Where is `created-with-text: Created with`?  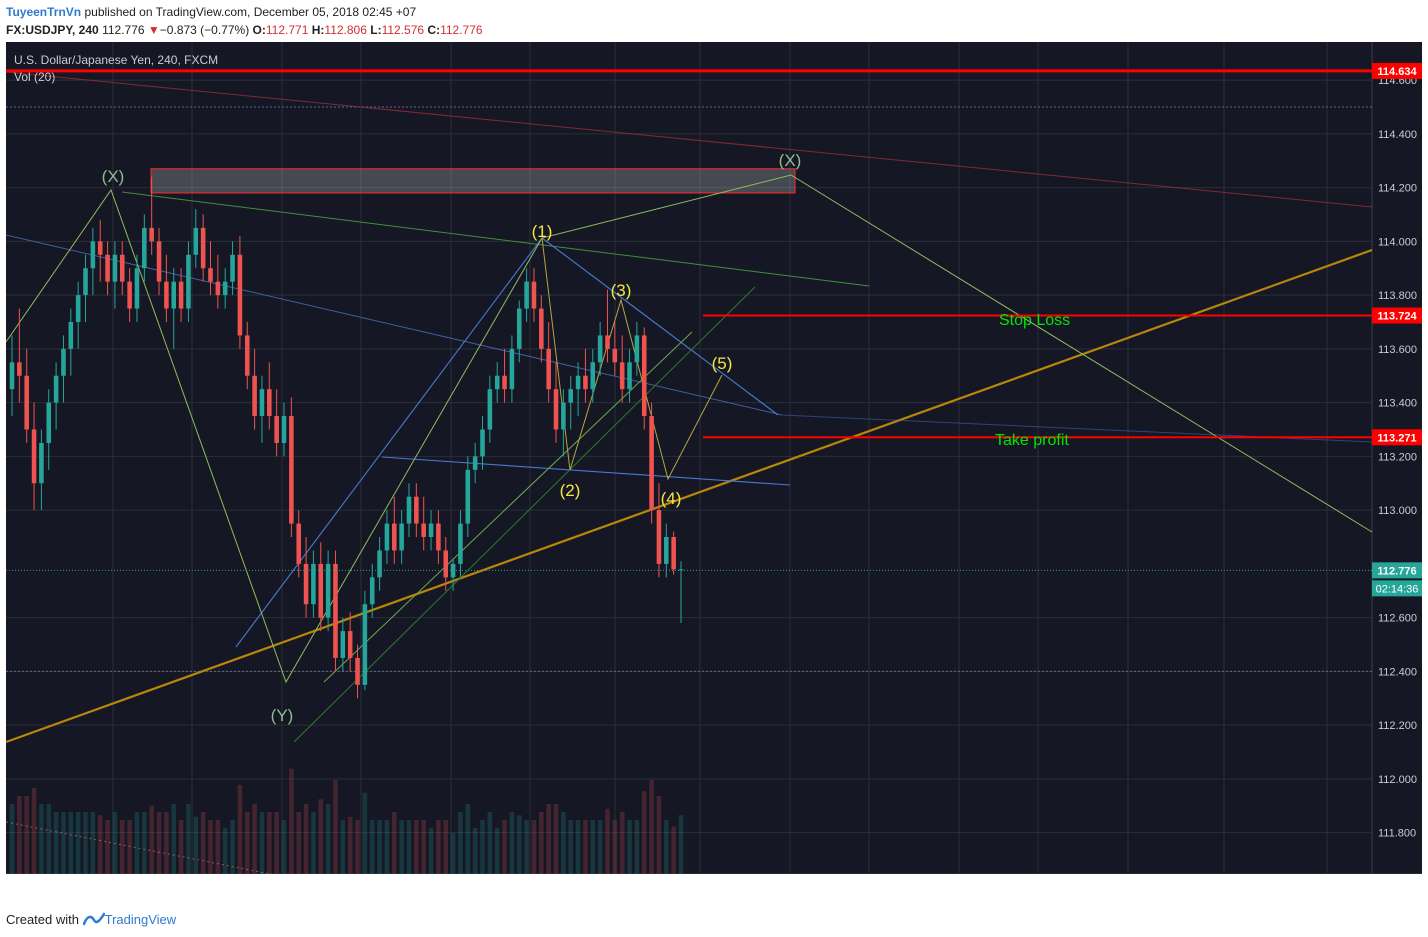
created-with-text: Created with is located at coordinates (42, 919).